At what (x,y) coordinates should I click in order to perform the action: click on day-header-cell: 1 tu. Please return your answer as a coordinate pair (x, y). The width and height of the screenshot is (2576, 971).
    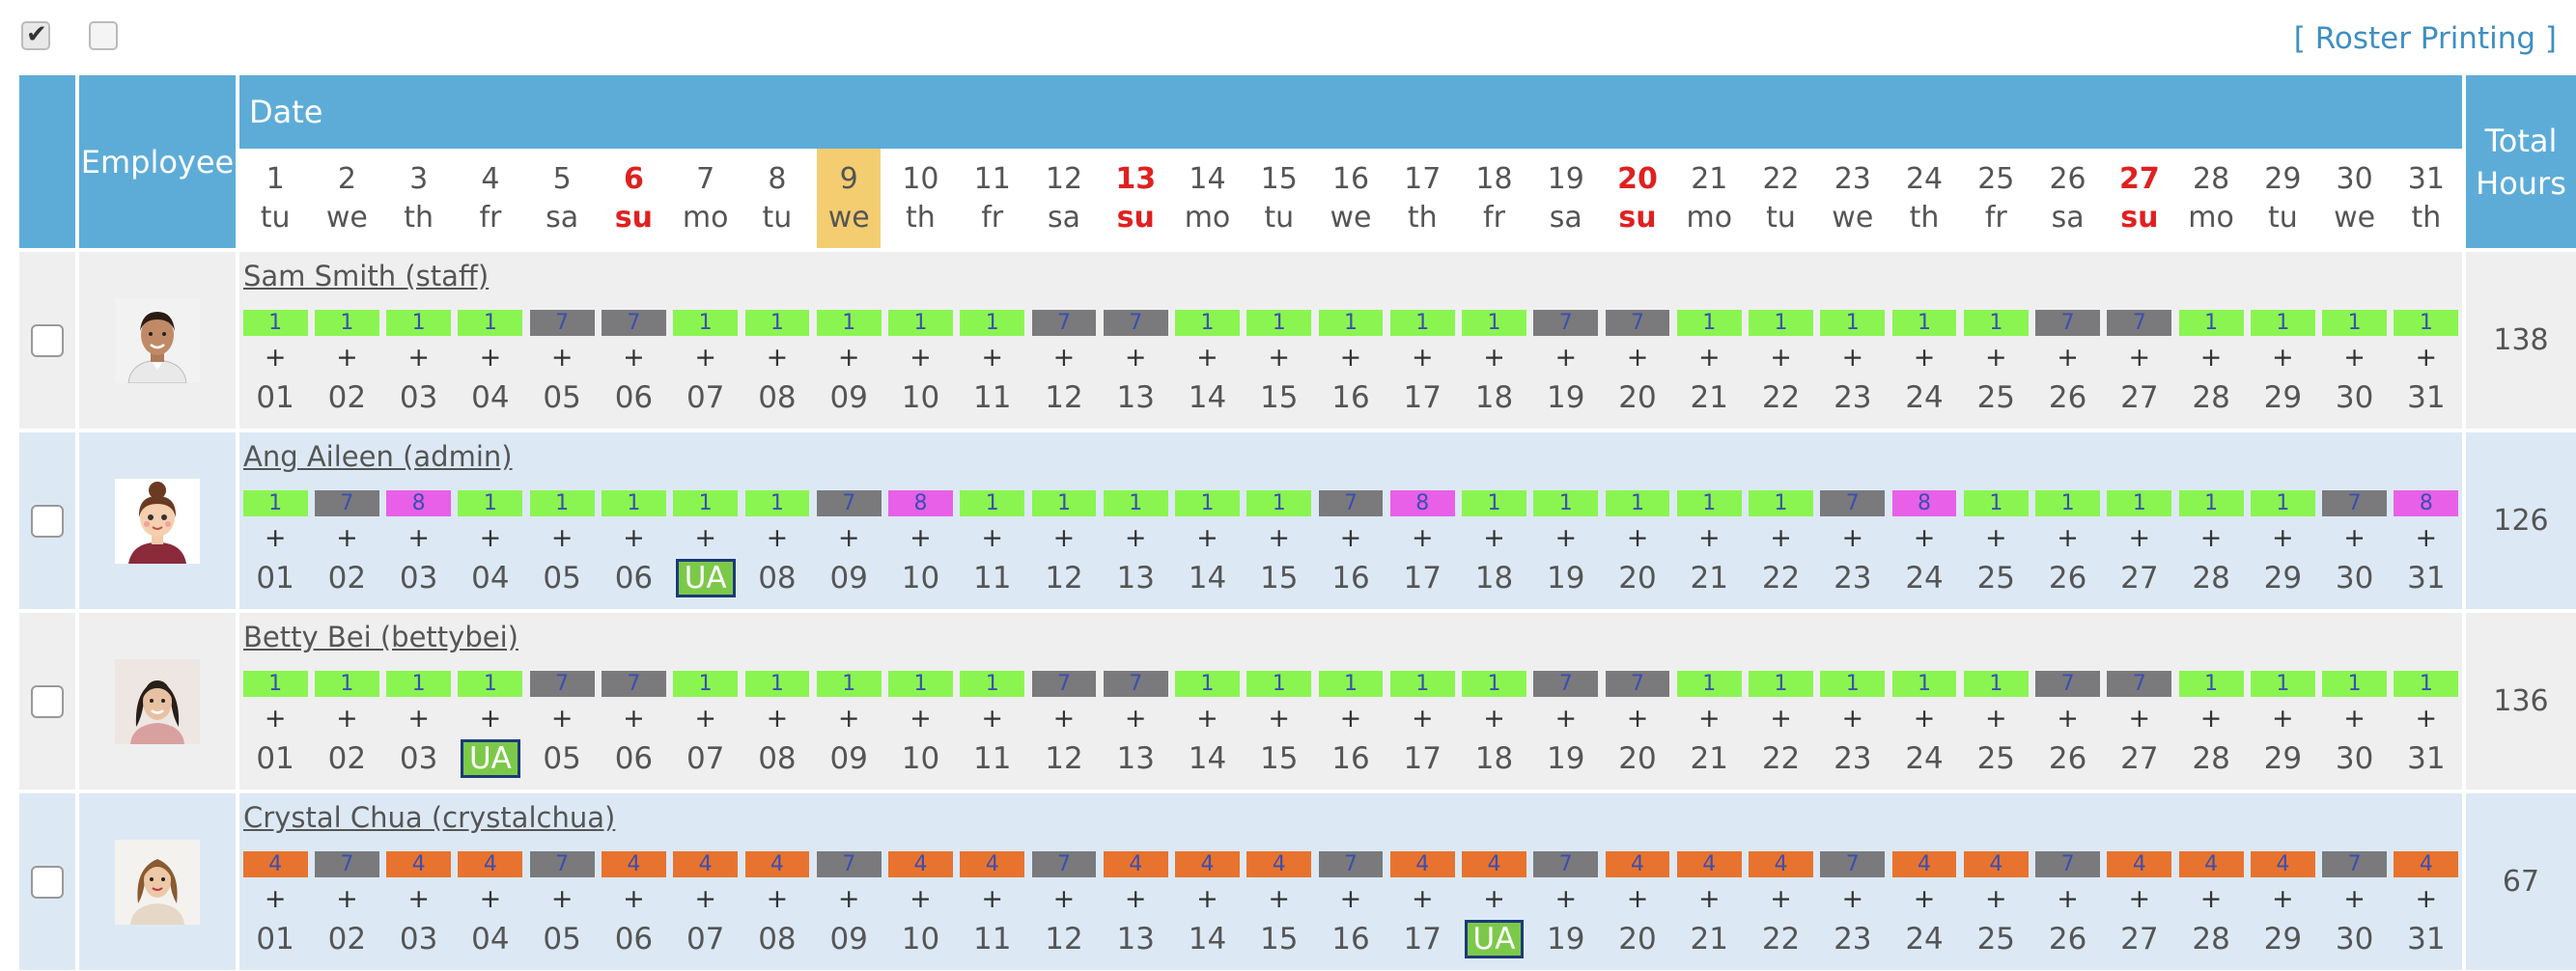
    Looking at the image, I should click on (275, 199).